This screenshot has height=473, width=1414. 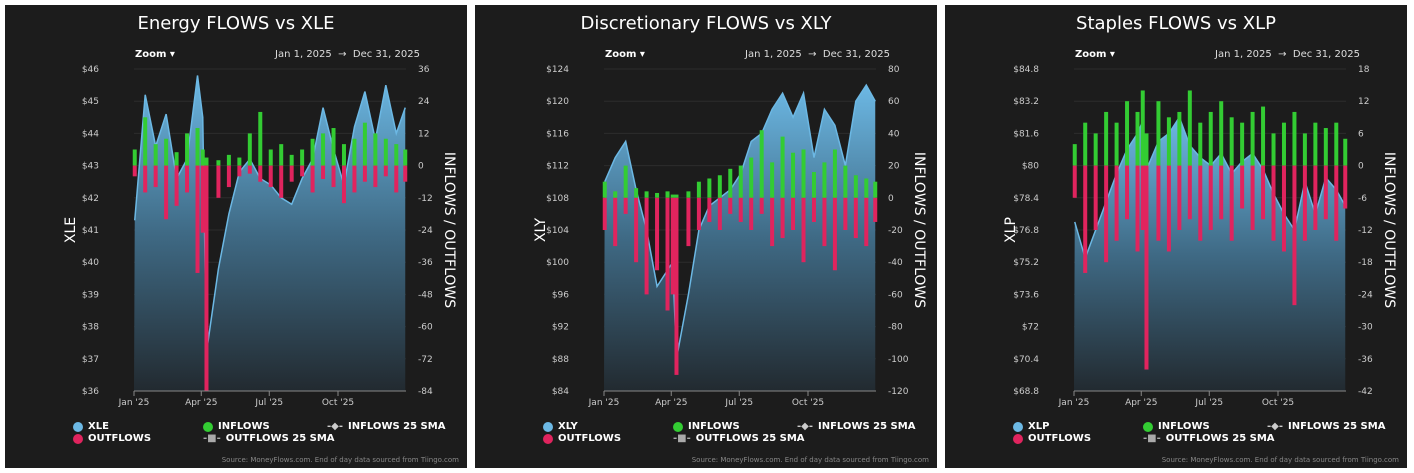 What do you see at coordinates (898, 360) in the screenshot?
I see `y2-tick-label: -100` at bounding box center [898, 360].